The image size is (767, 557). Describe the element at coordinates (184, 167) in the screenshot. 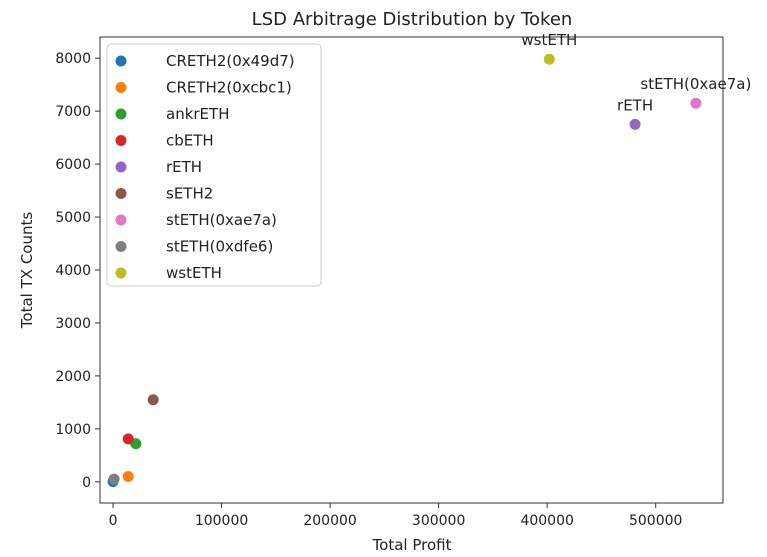

I see `legend-label: rETH` at that location.